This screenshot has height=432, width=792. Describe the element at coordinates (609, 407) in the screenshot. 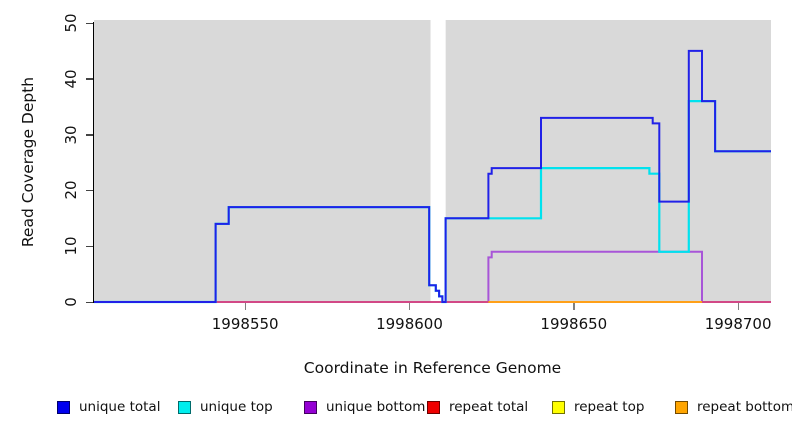

I see `legend-label: repeat top` at that location.